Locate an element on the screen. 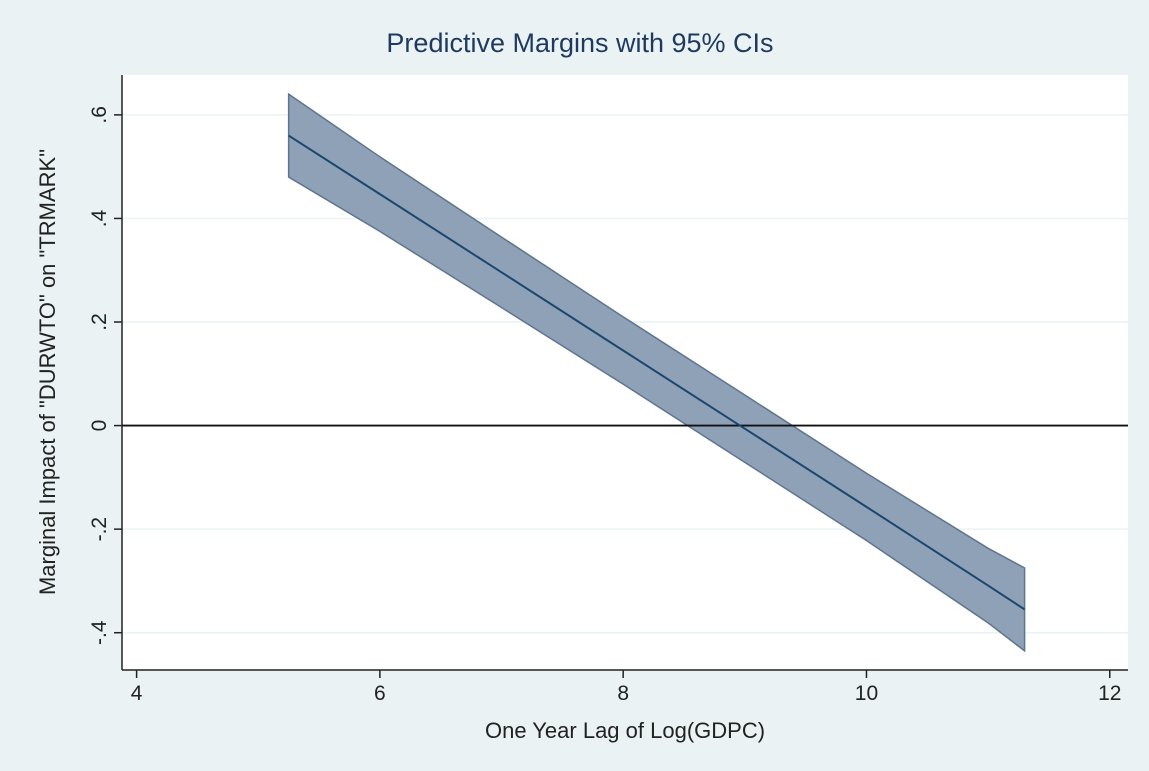  x-axis-title: One Year Lag of Log(GDPC) is located at coordinates (625, 730).